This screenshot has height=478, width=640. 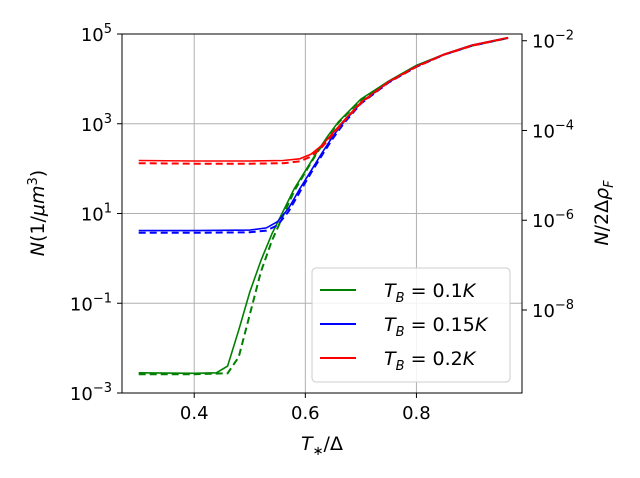 I want to click on legend-label-1: TB = 0.15K, so click(x=436, y=327).